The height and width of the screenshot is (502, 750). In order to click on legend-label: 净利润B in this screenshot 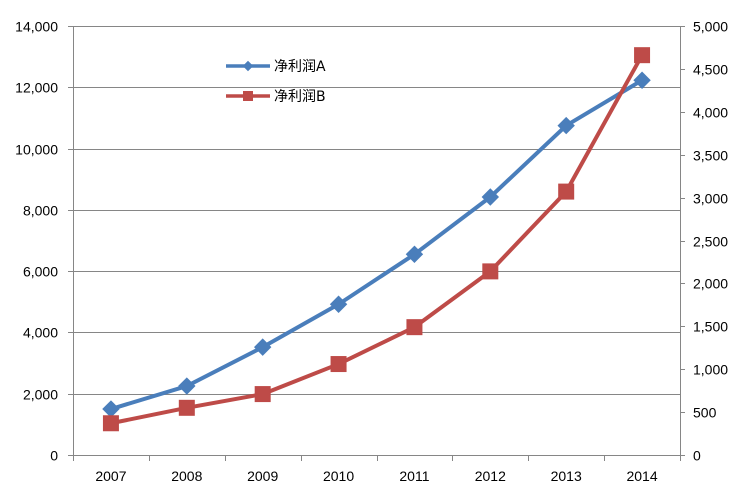, I will do `click(300, 97)`.